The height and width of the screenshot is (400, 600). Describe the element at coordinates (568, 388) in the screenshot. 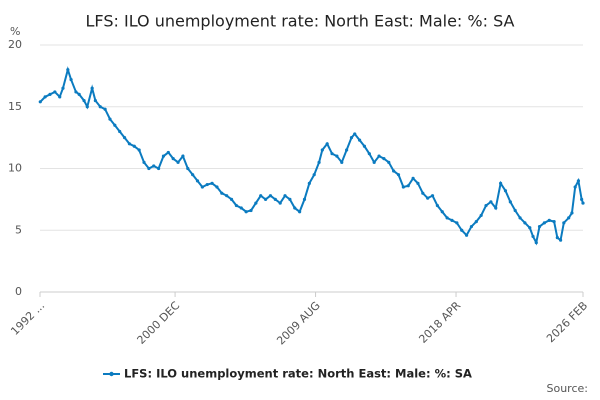

I see `source-label: Source:` at that location.